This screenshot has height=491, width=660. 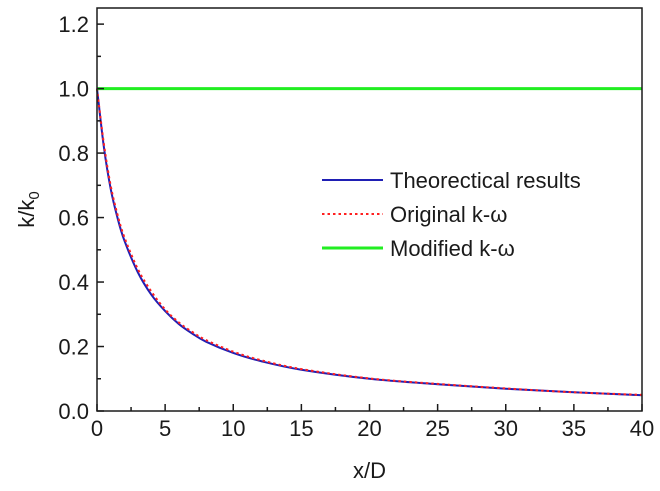 What do you see at coordinates (73, 153) in the screenshot?
I see `y-tick-label: 0.8` at bounding box center [73, 153].